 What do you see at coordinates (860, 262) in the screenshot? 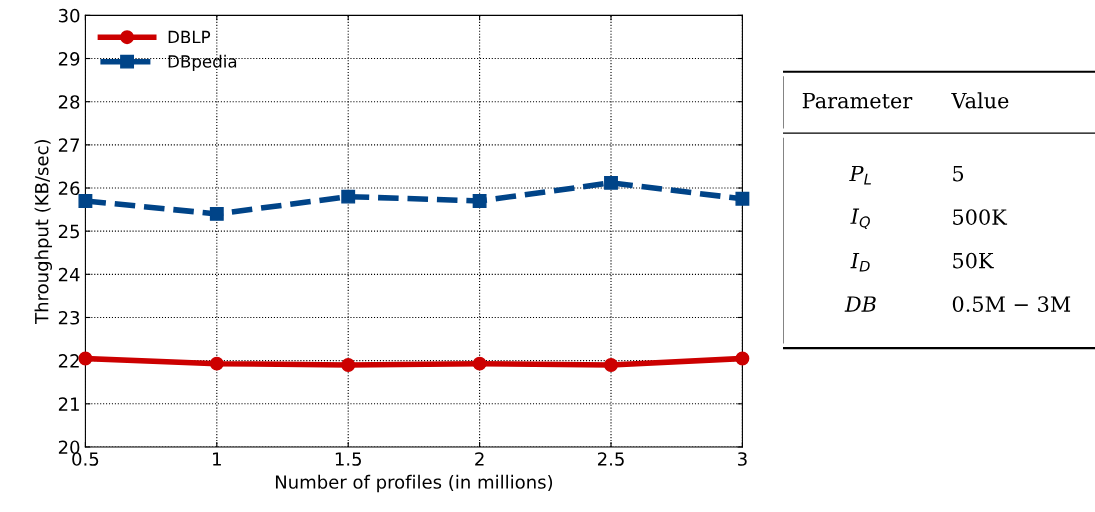
I see `text: I$_{D}$` at bounding box center [860, 262].